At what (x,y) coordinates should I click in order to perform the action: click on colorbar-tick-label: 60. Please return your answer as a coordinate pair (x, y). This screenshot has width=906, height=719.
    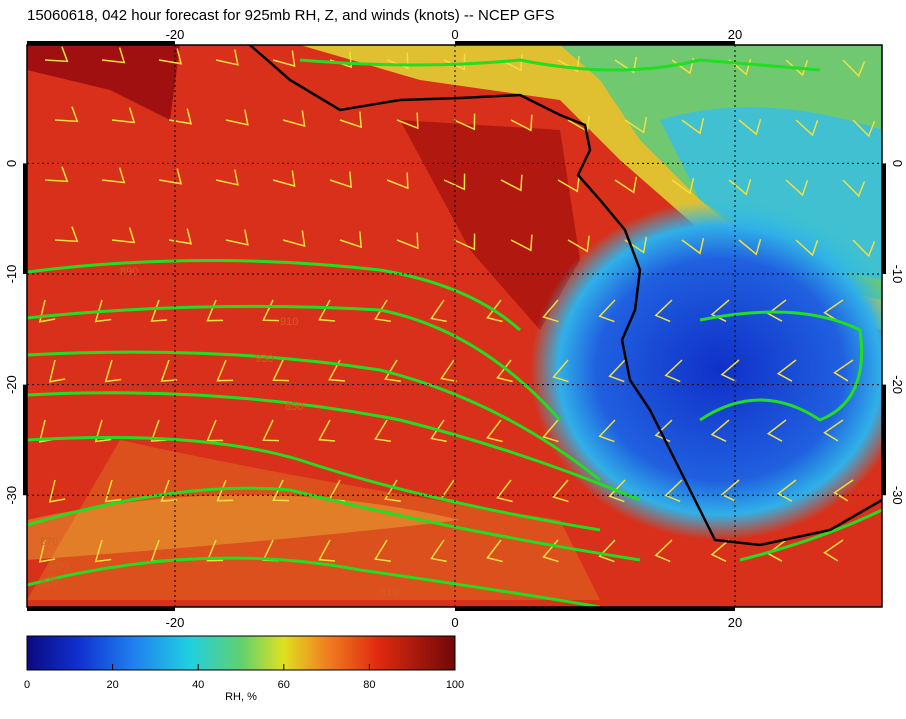
    Looking at the image, I should click on (284, 685).